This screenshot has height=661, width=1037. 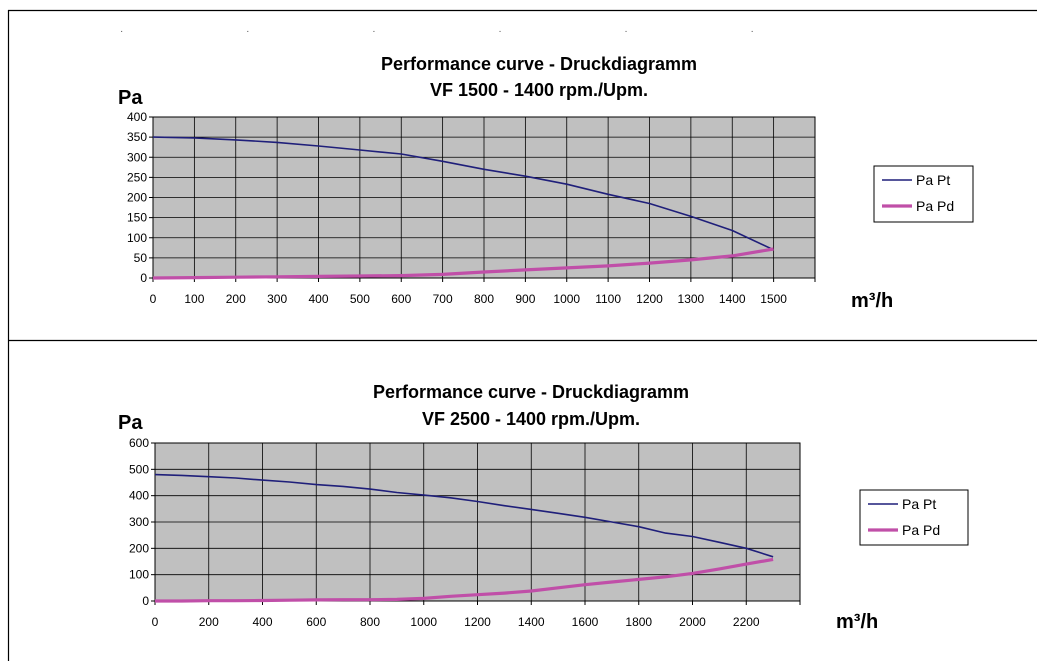 I want to click on x-tick-label: 900, so click(x=525, y=299).